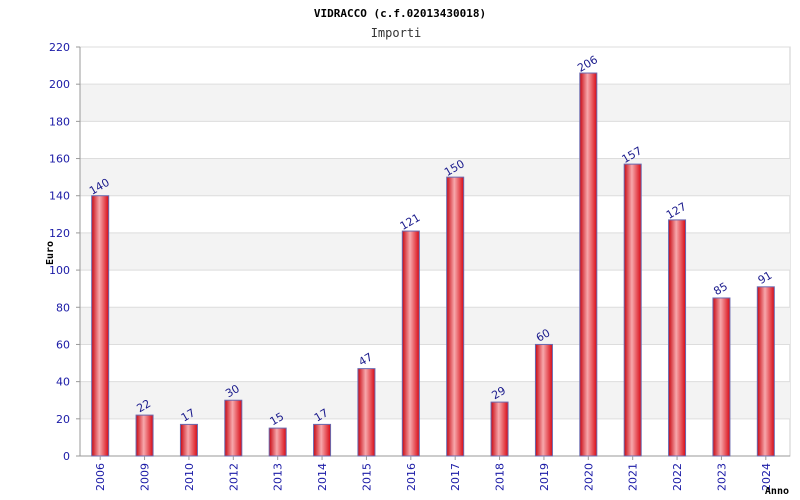 The image size is (800, 500). Describe the element at coordinates (59, 233) in the screenshot. I see `y-tick-label: 120` at that location.